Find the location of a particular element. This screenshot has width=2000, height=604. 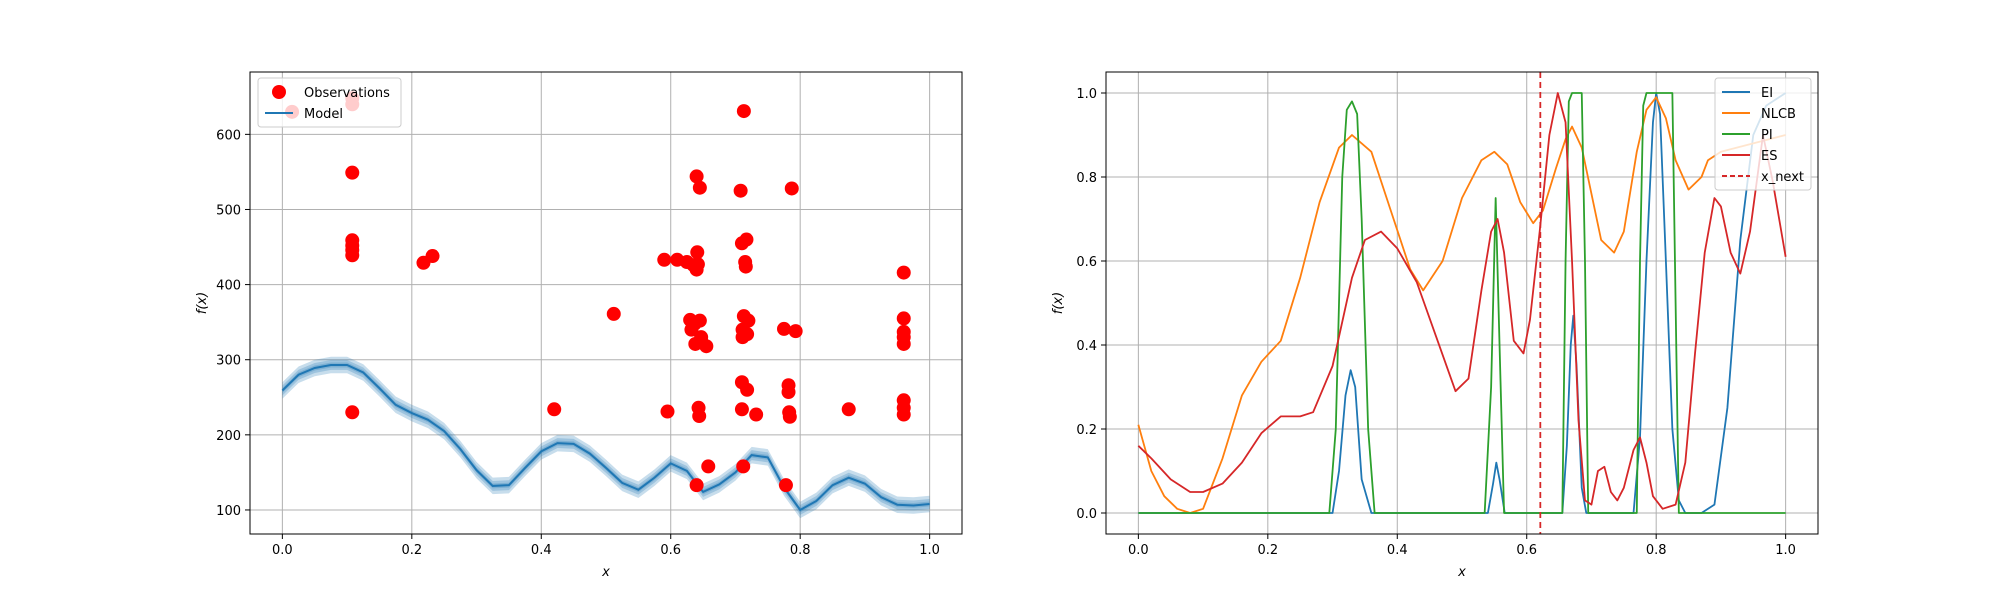

right-legend: EI NLCB PI ES x_next is located at coordinates (1763, 134).